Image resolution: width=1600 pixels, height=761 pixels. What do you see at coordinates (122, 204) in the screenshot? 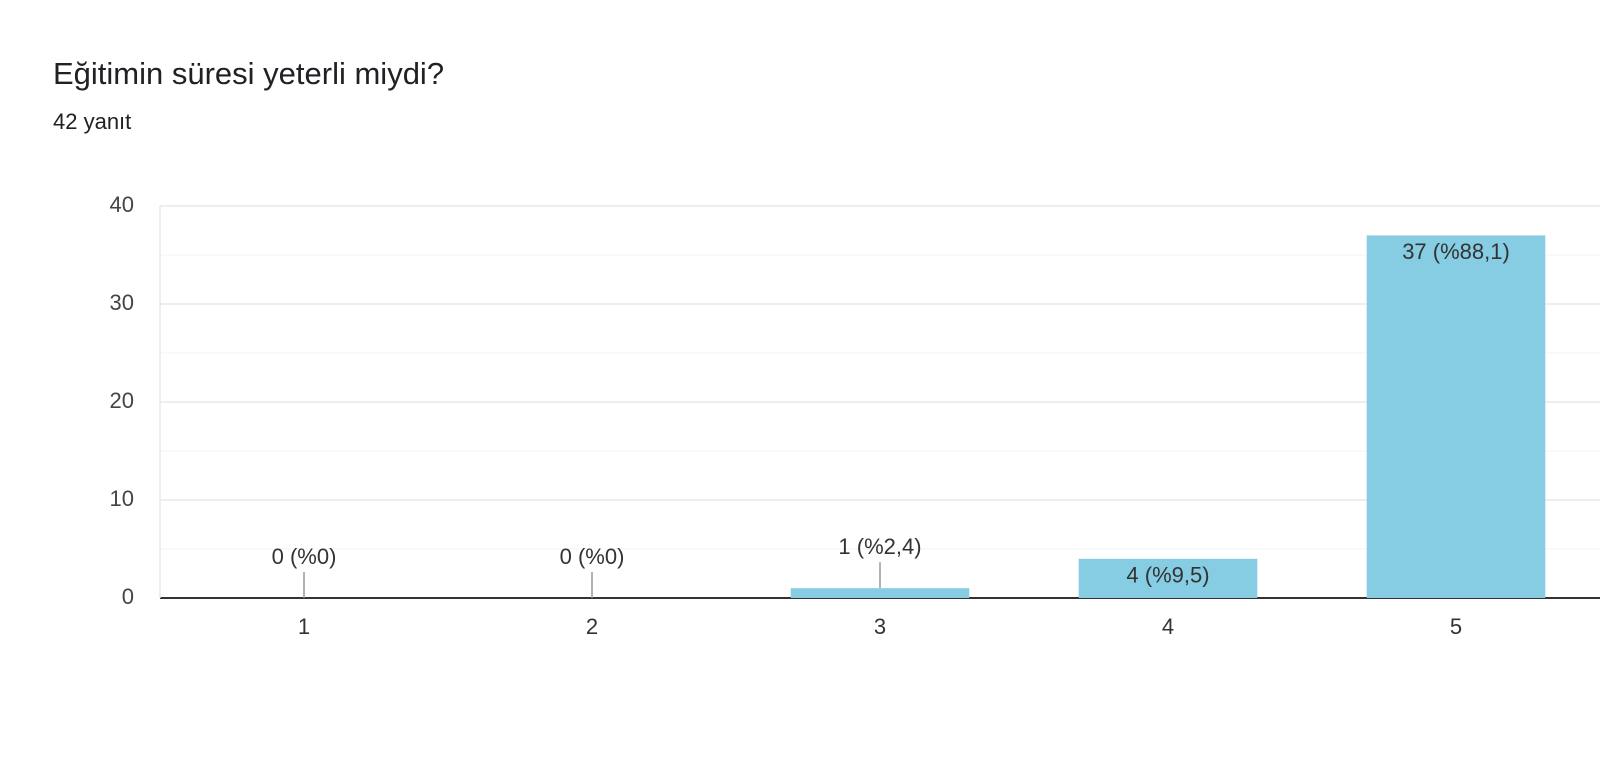
I see `y-tick-label: 40` at bounding box center [122, 204].